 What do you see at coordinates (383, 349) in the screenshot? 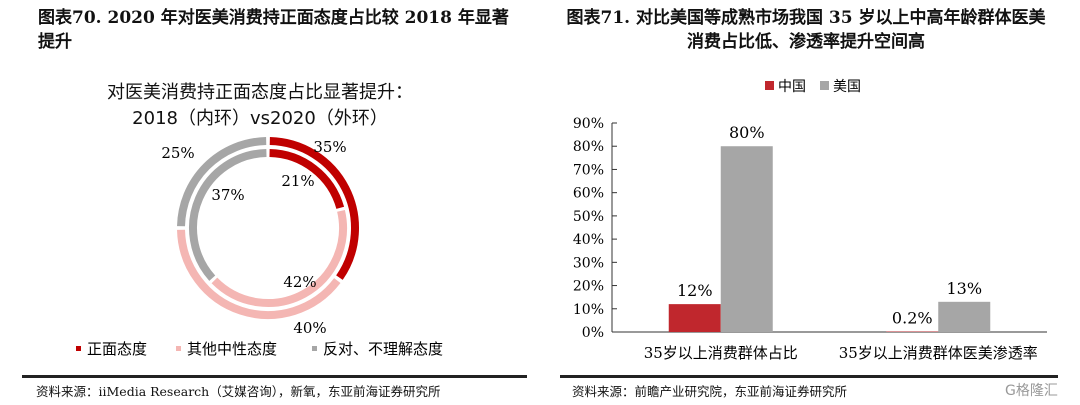
I see `legend-label: 反对、不理解态度` at bounding box center [383, 349].